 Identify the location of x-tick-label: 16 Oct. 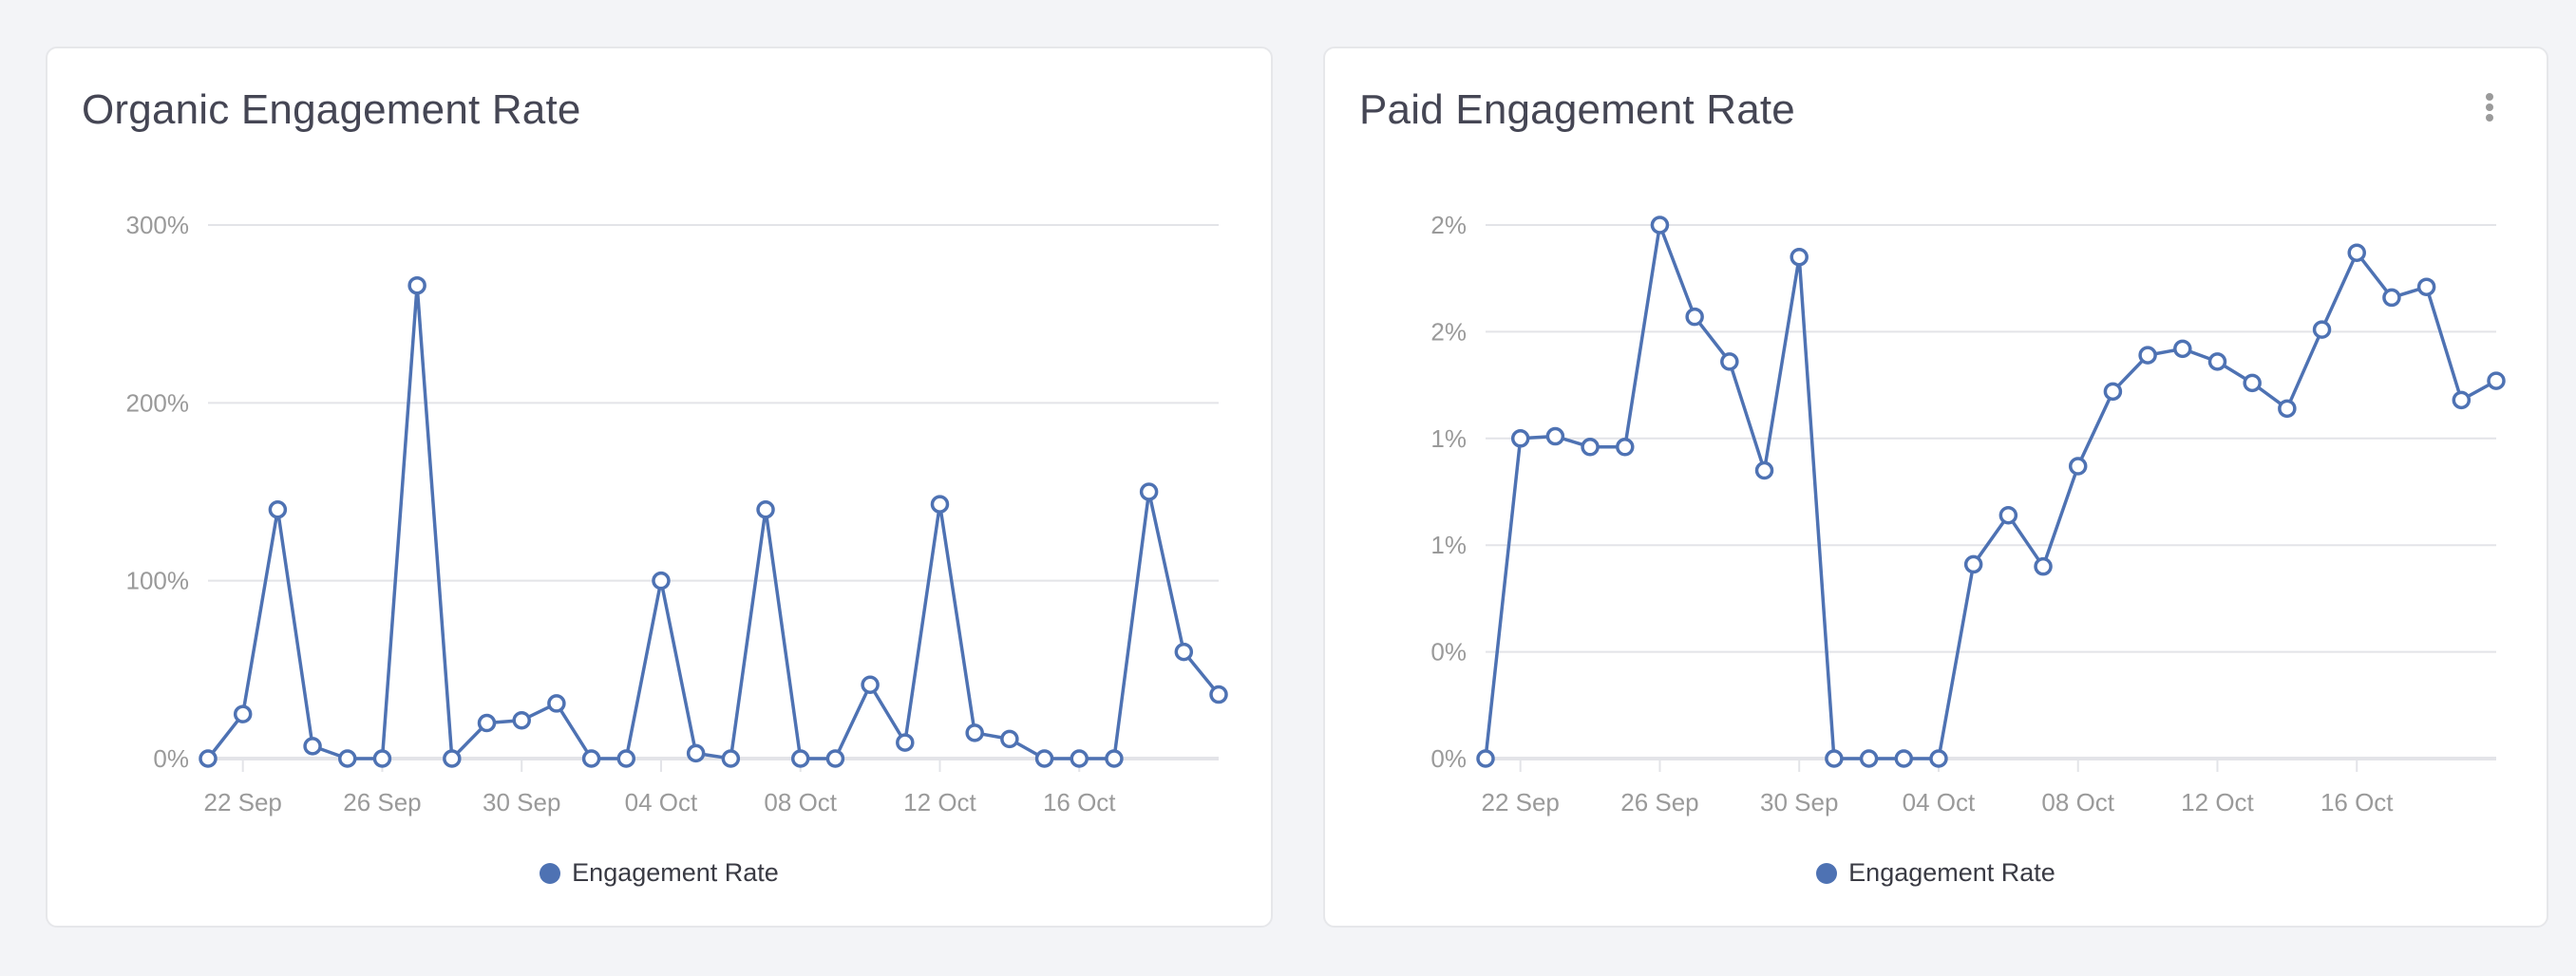
(1079, 802).